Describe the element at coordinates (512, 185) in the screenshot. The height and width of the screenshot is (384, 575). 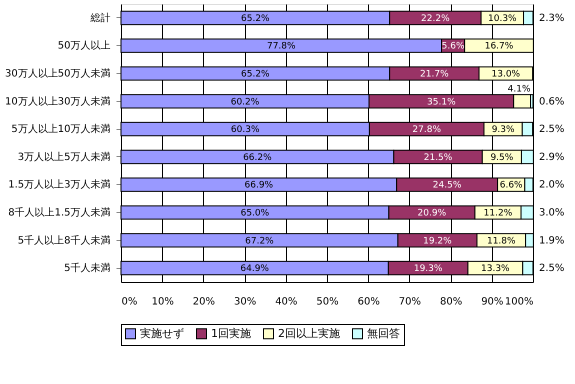
I see `data-label: 6.6%` at that location.